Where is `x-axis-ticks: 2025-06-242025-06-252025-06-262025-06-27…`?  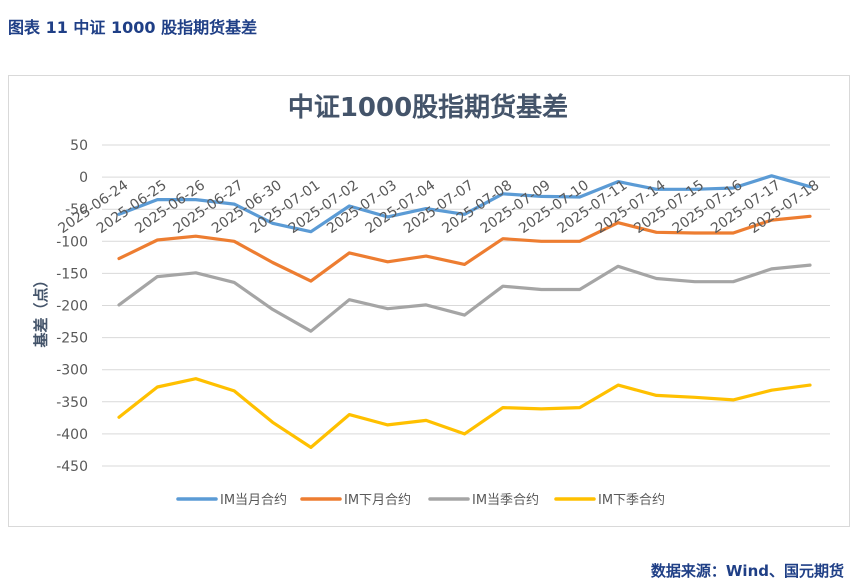
x-axis-ticks: 2025-06-242025-06-252025-06-262025-06-27… is located at coordinates (438, 207).